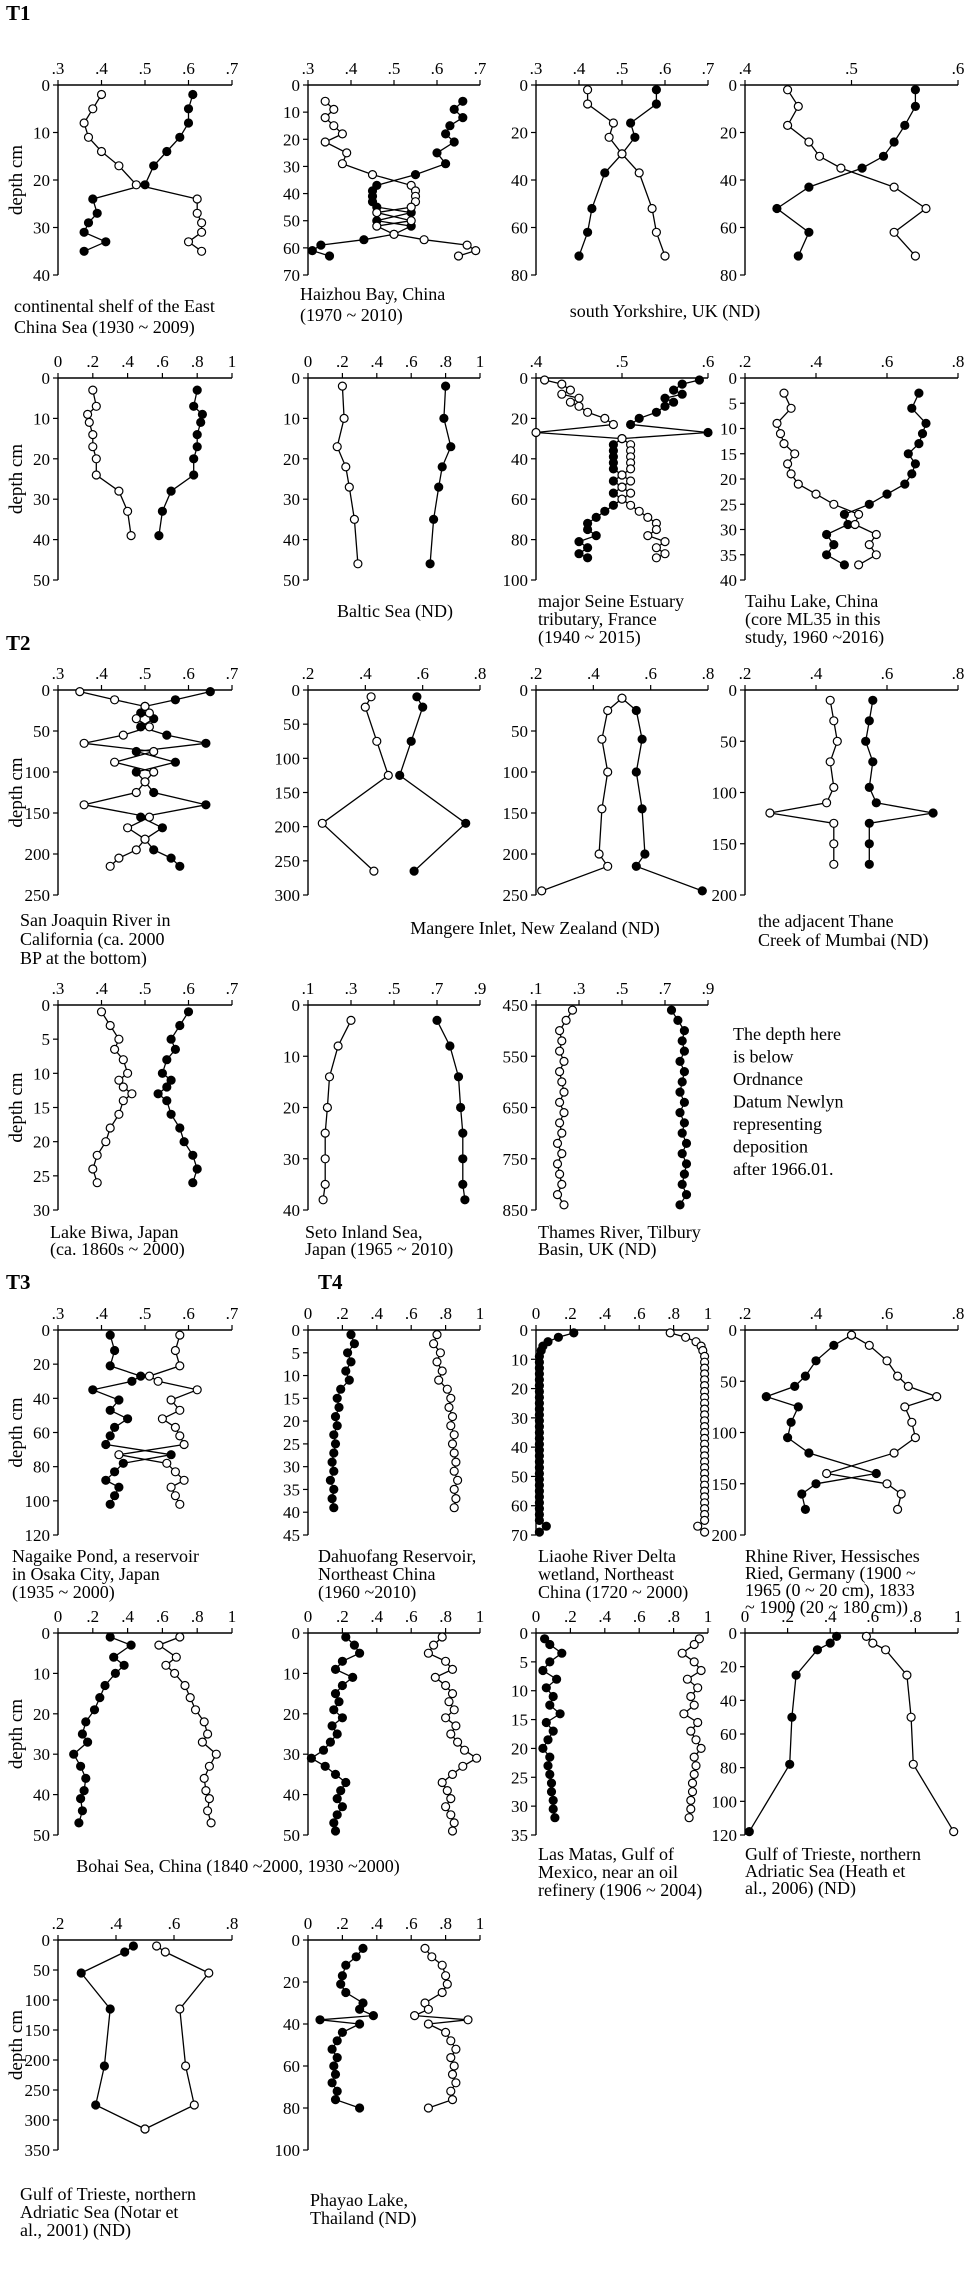 Image resolution: width=969 pixels, height=2274 pixels. What do you see at coordinates (480, 1616) in the screenshot?
I see `x-tick-label: 1` at bounding box center [480, 1616].